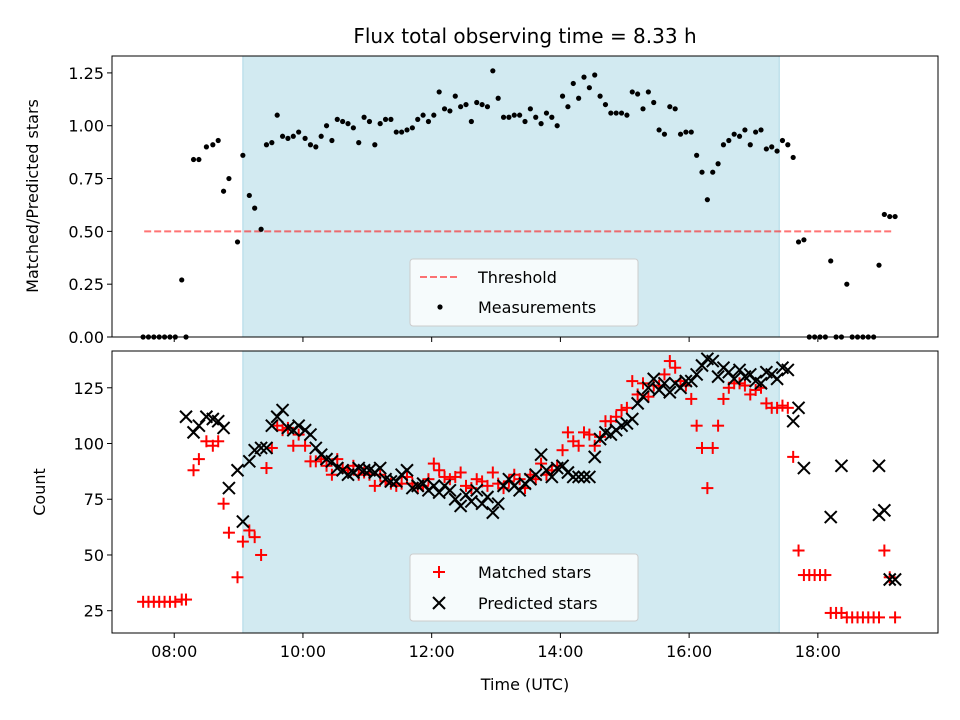 The image size is (960, 720). What do you see at coordinates (496, 339) in the screenshot?
I see `top-x-axis` at bounding box center [496, 339].